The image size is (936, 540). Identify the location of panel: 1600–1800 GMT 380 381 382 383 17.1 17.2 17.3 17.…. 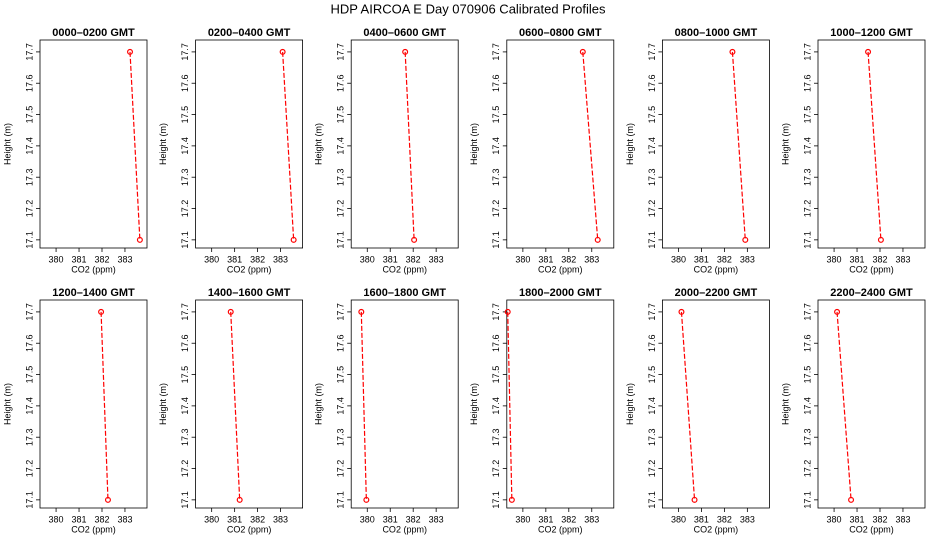
(386, 410).